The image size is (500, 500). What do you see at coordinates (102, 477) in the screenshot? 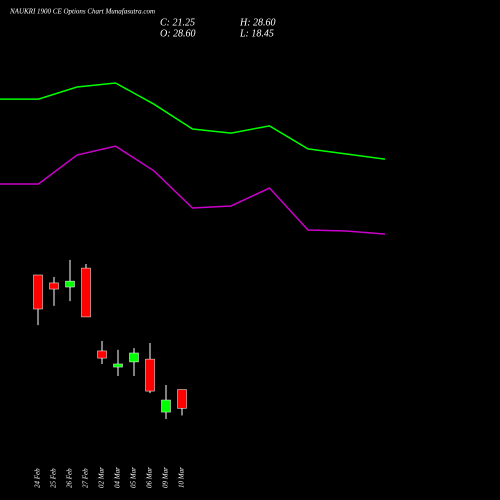
I see `x-tick-label: 02 Mar` at bounding box center [102, 477].